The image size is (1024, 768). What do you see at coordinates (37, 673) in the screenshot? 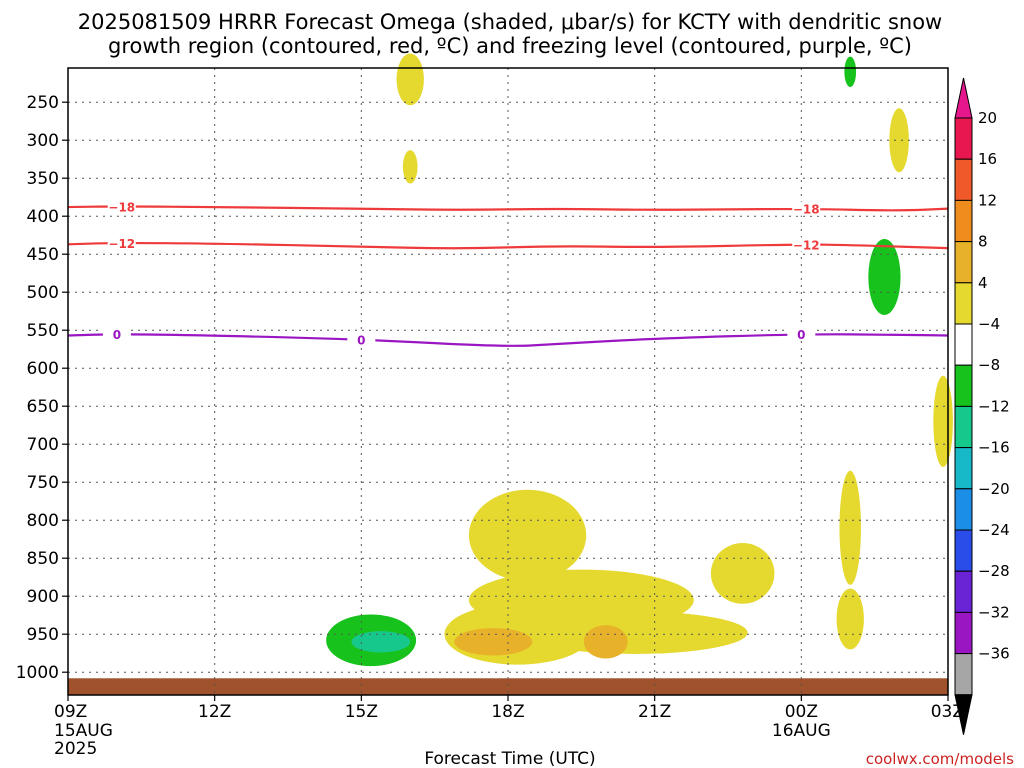
I see `ytick-label-1000: 1000` at bounding box center [37, 673].